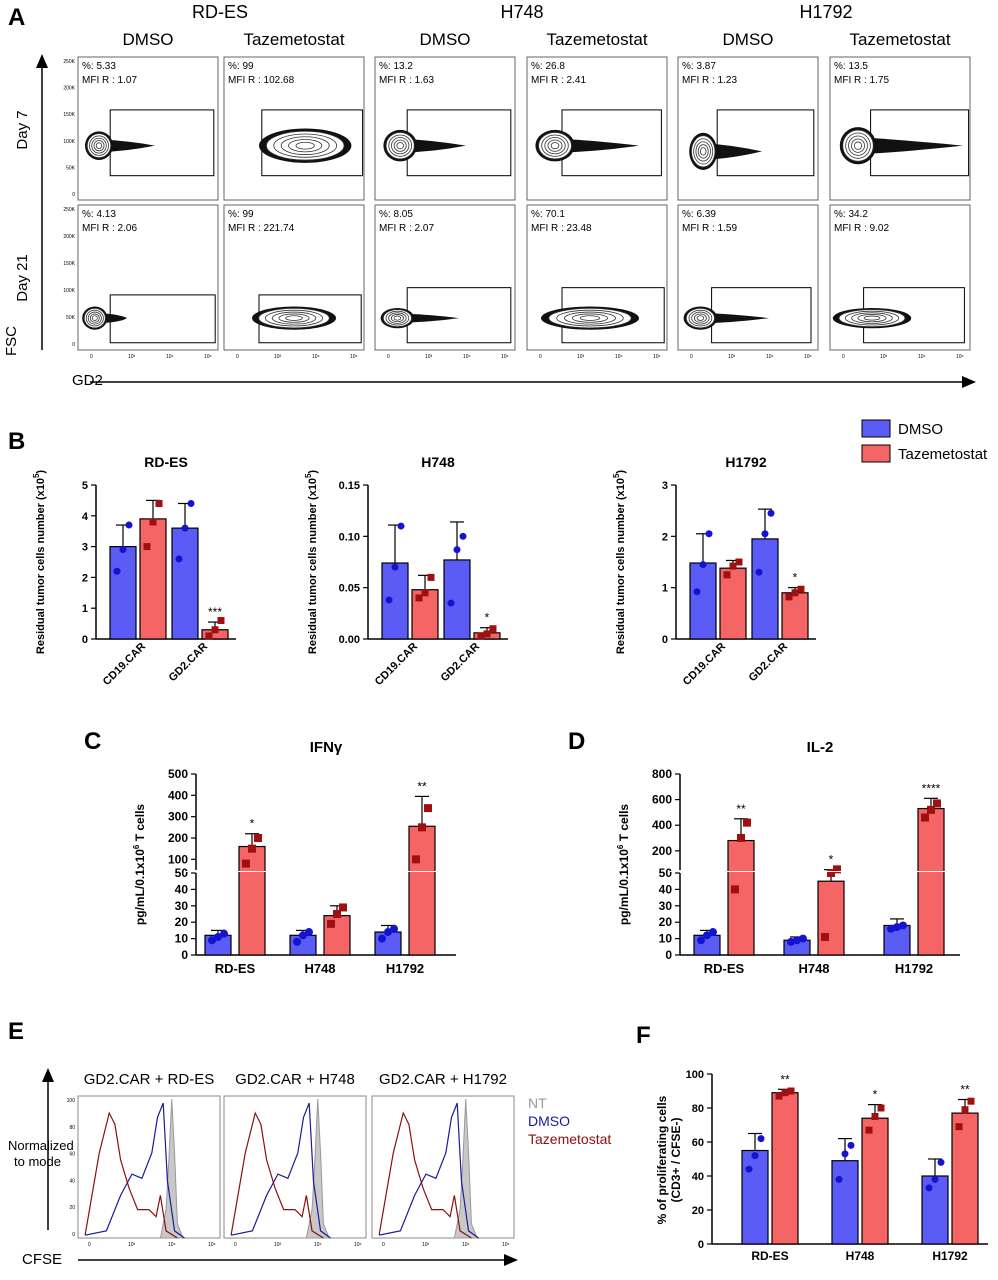 Image resolution: width=998 pixels, height=1280 pixels. What do you see at coordinates (704, 664) in the screenshot?
I see `category-label: CD19.CAR` at bounding box center [704, 664].